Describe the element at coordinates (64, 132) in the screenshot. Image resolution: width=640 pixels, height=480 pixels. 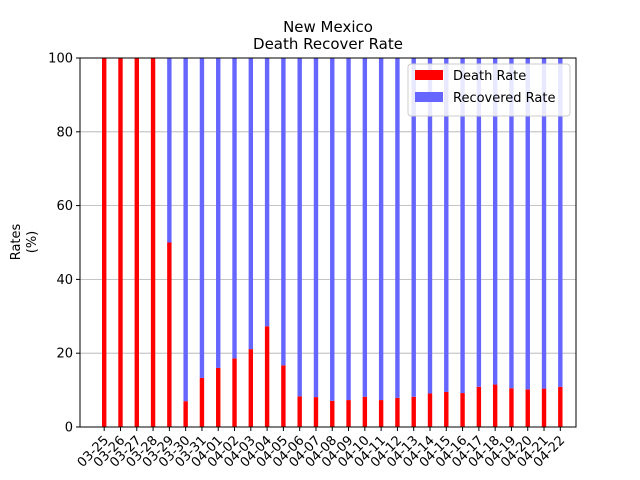
I see `y-tick-label: 80` at that location.